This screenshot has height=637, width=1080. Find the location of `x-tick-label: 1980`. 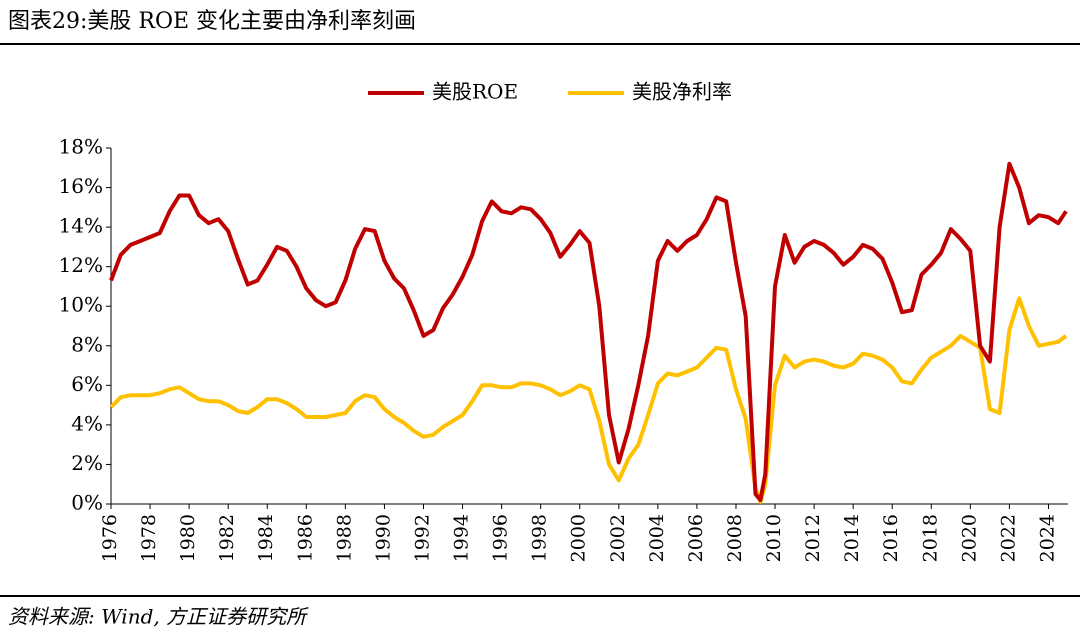

x-tick-label: 1980 is located at coordinates (188, 538).